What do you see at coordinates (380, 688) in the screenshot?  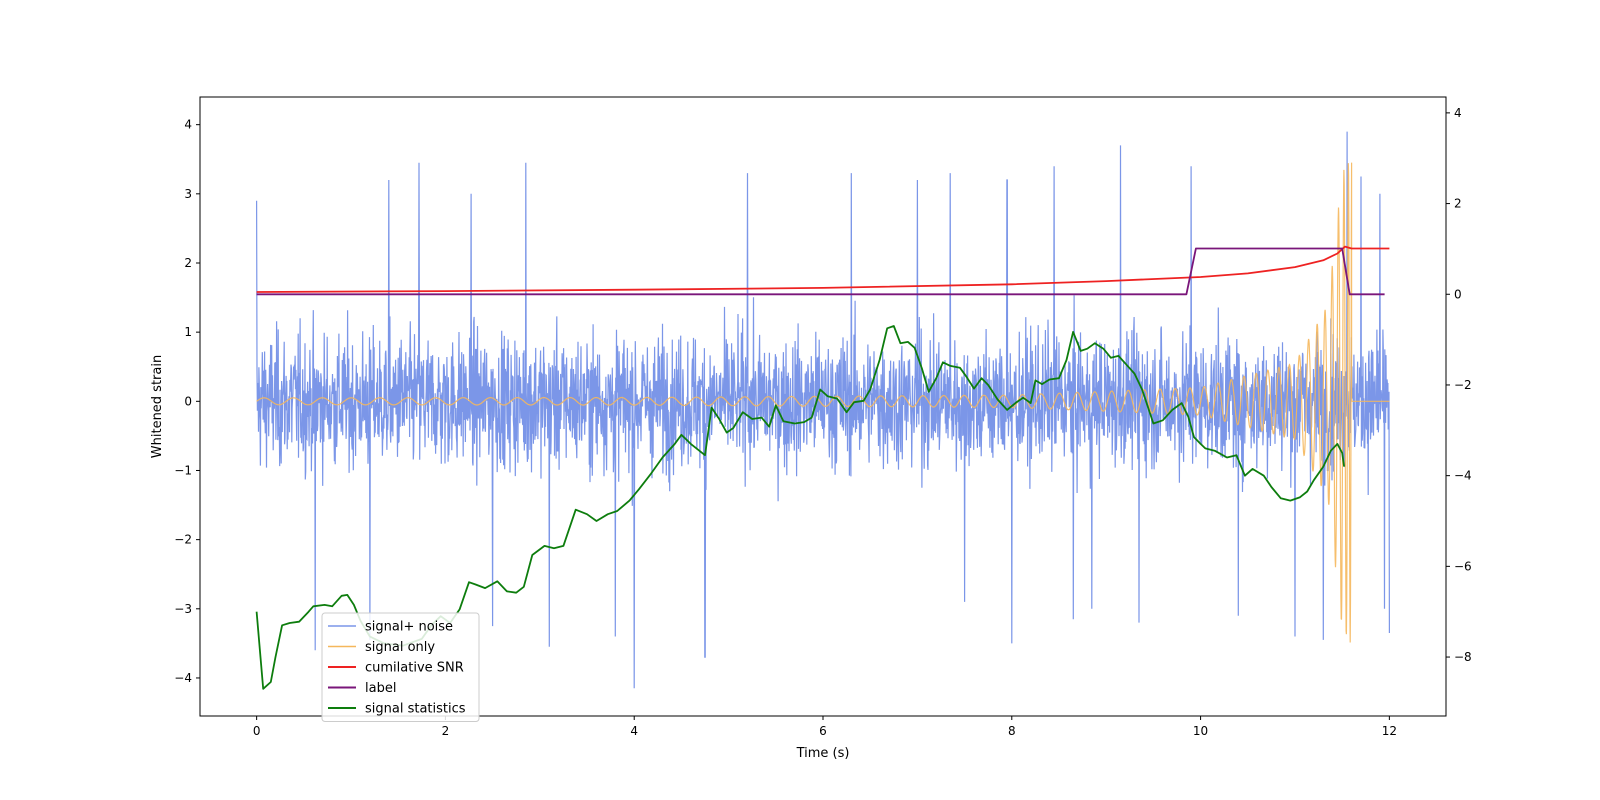 I see `legend-label: label` at bounding box center [380, 688].